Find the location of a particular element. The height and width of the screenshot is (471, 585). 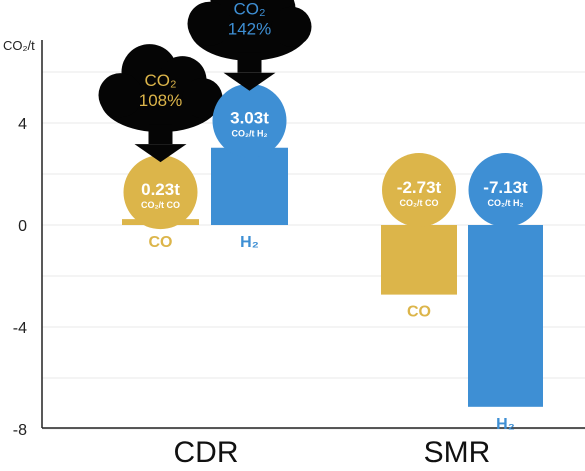

cloud-value: 108% is located at coordinates (160, 100).